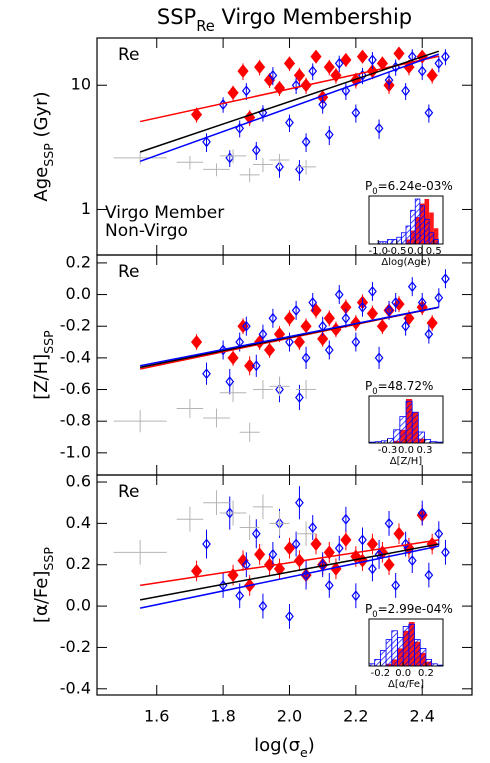  What do you see at coordinates (78, 563) in the screenshot?
I see `y-tick-label: 0.2` at bounding box center [78, 563].